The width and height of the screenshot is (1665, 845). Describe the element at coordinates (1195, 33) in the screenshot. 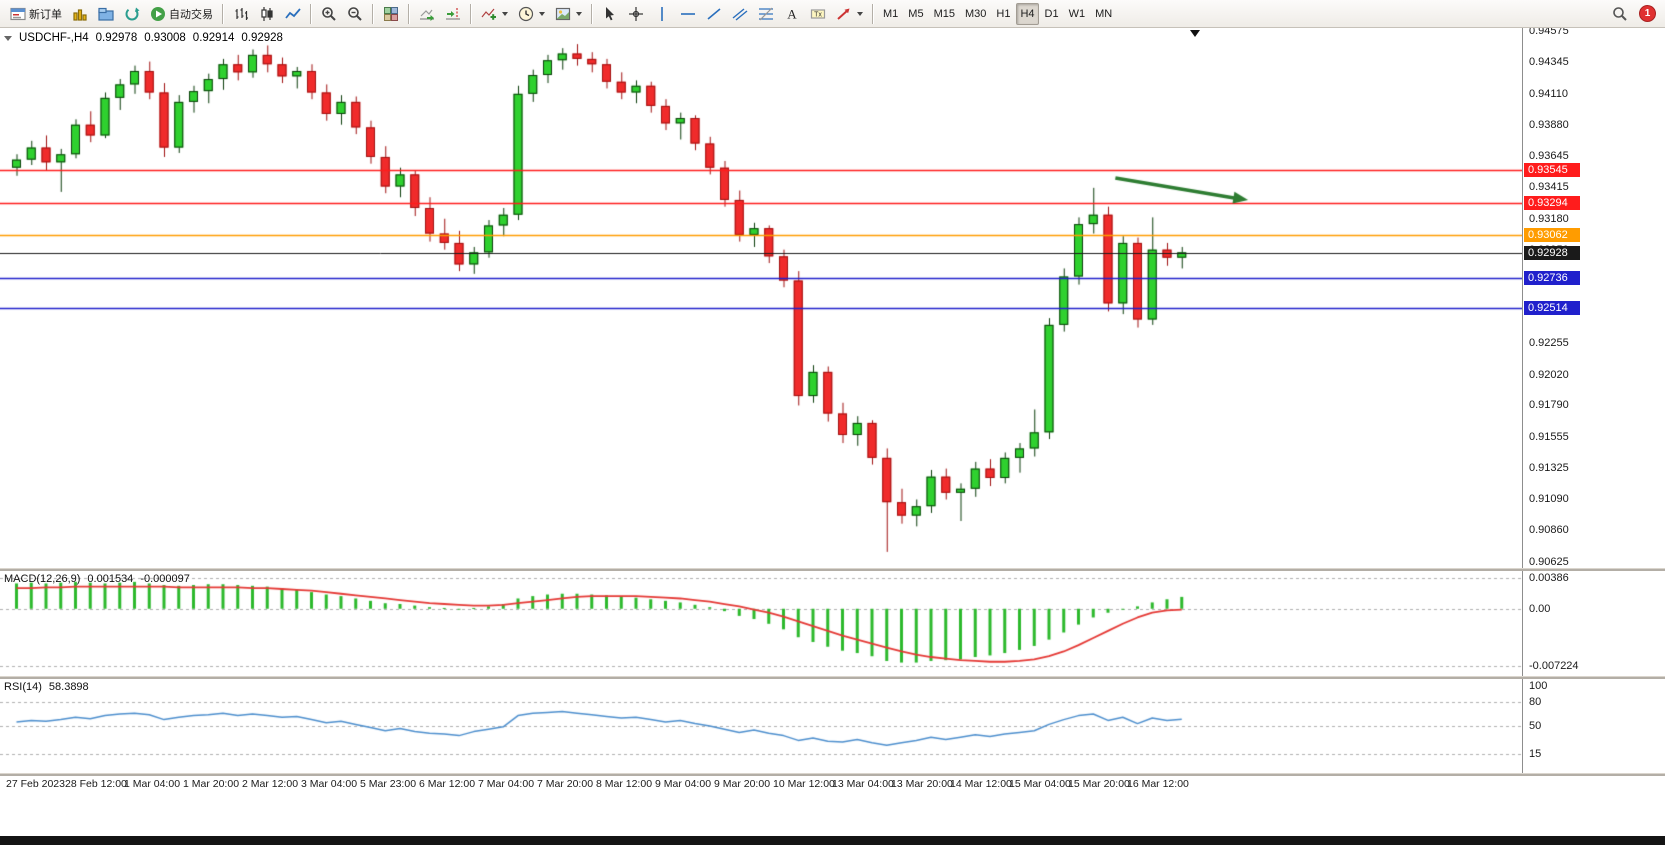

I see `chart-shift-marker-icon` at that location.